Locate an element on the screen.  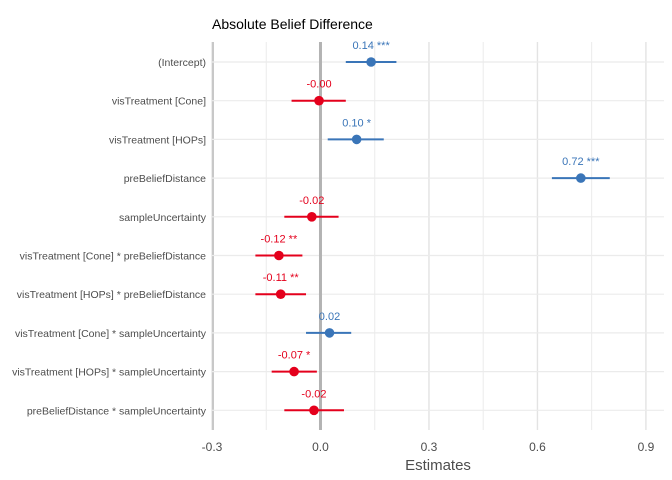
term-label: preBeliefDistance is located at coordinates (165, 179).